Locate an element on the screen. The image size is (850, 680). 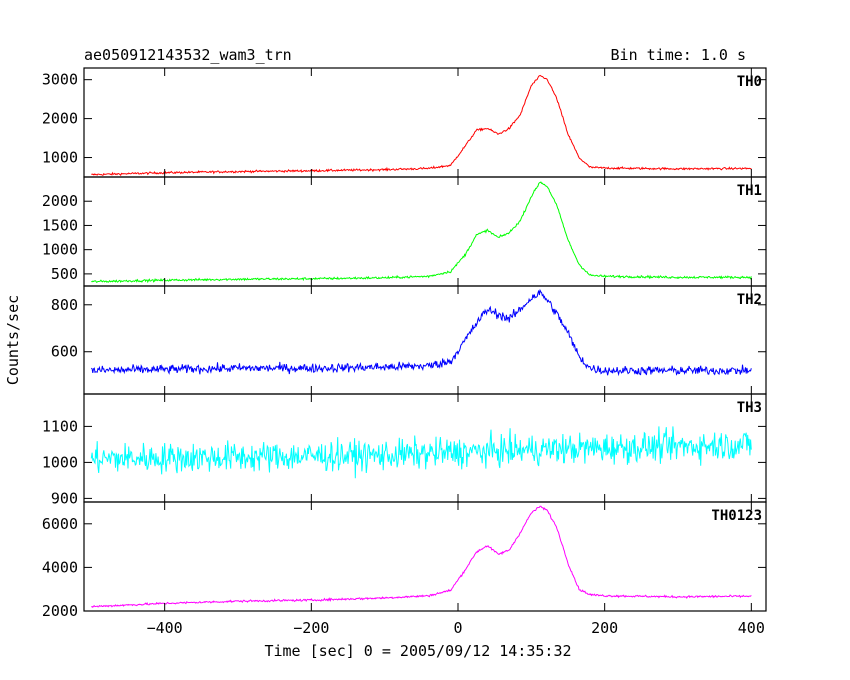
panel-label-th0123: TH0123 is located at coordinates (736, 516).